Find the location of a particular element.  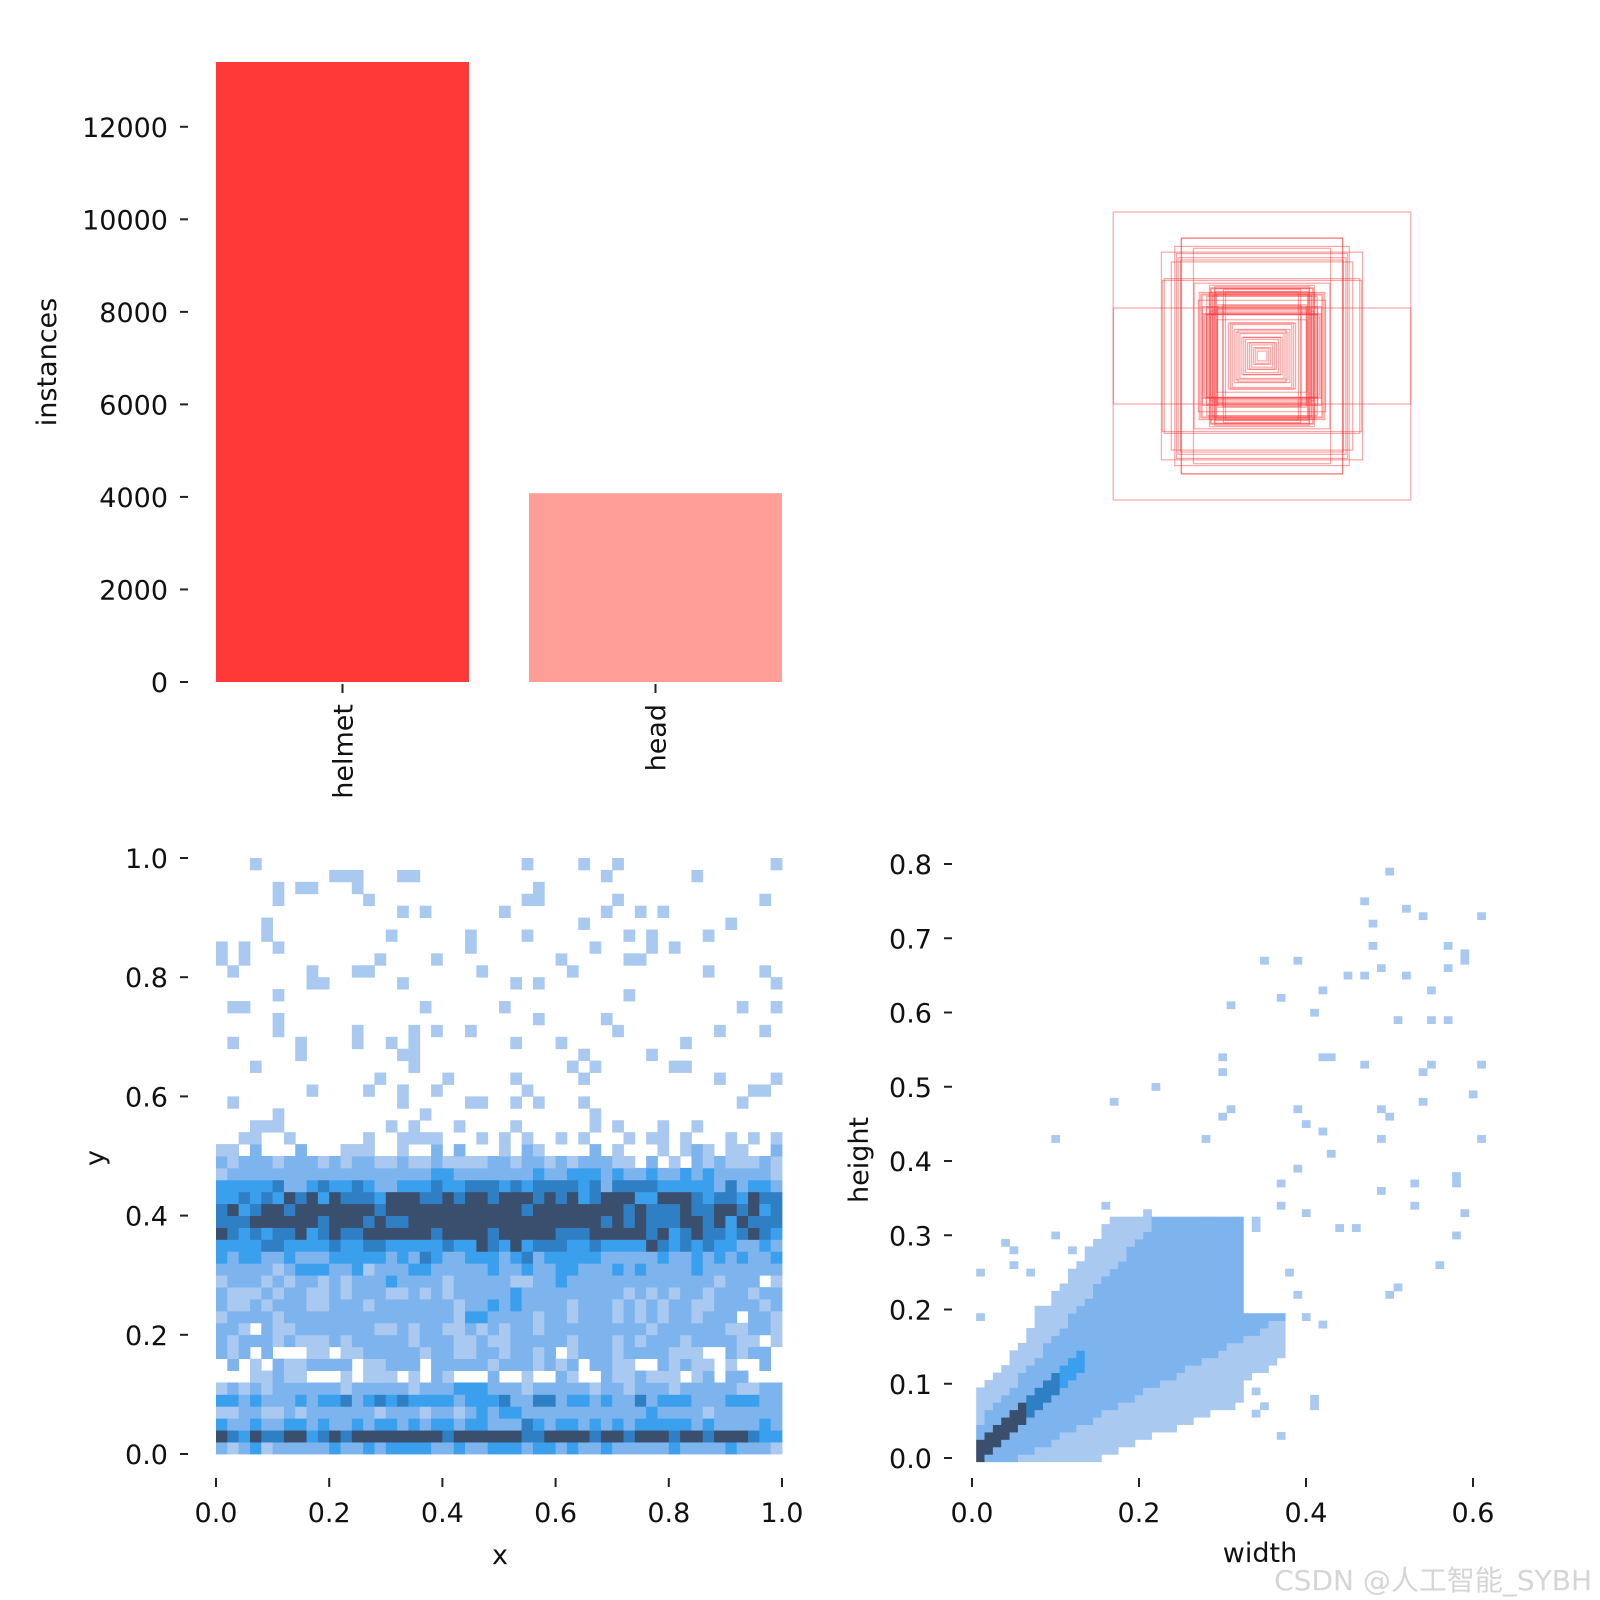

label-box is located at coordinates (1262, 356).